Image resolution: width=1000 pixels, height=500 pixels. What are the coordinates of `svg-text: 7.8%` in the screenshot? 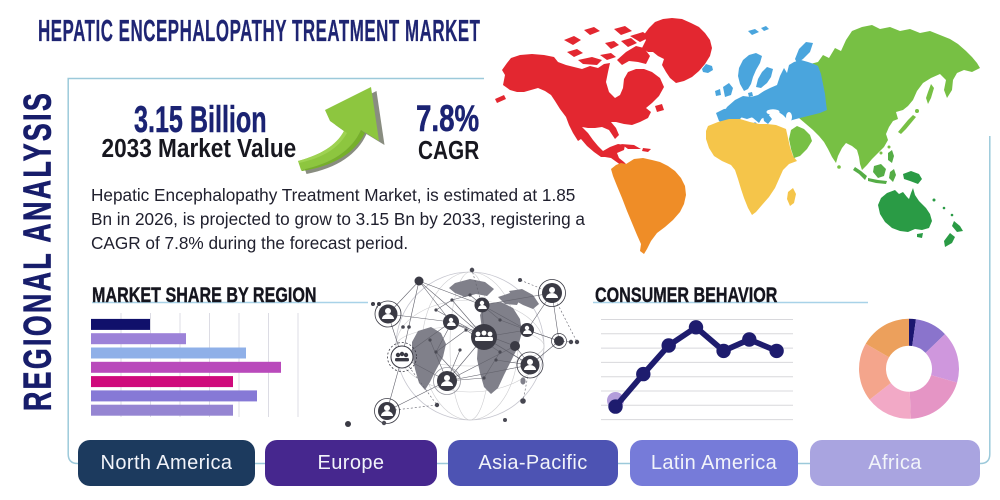 It's located at (447, 118).